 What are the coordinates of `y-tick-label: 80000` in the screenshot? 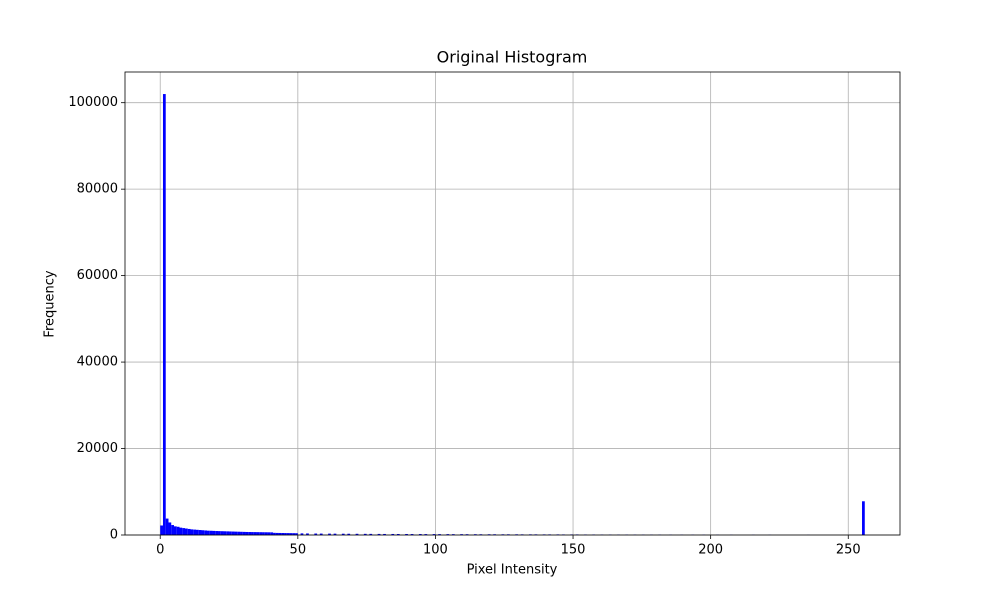 It's located at (97, 189).